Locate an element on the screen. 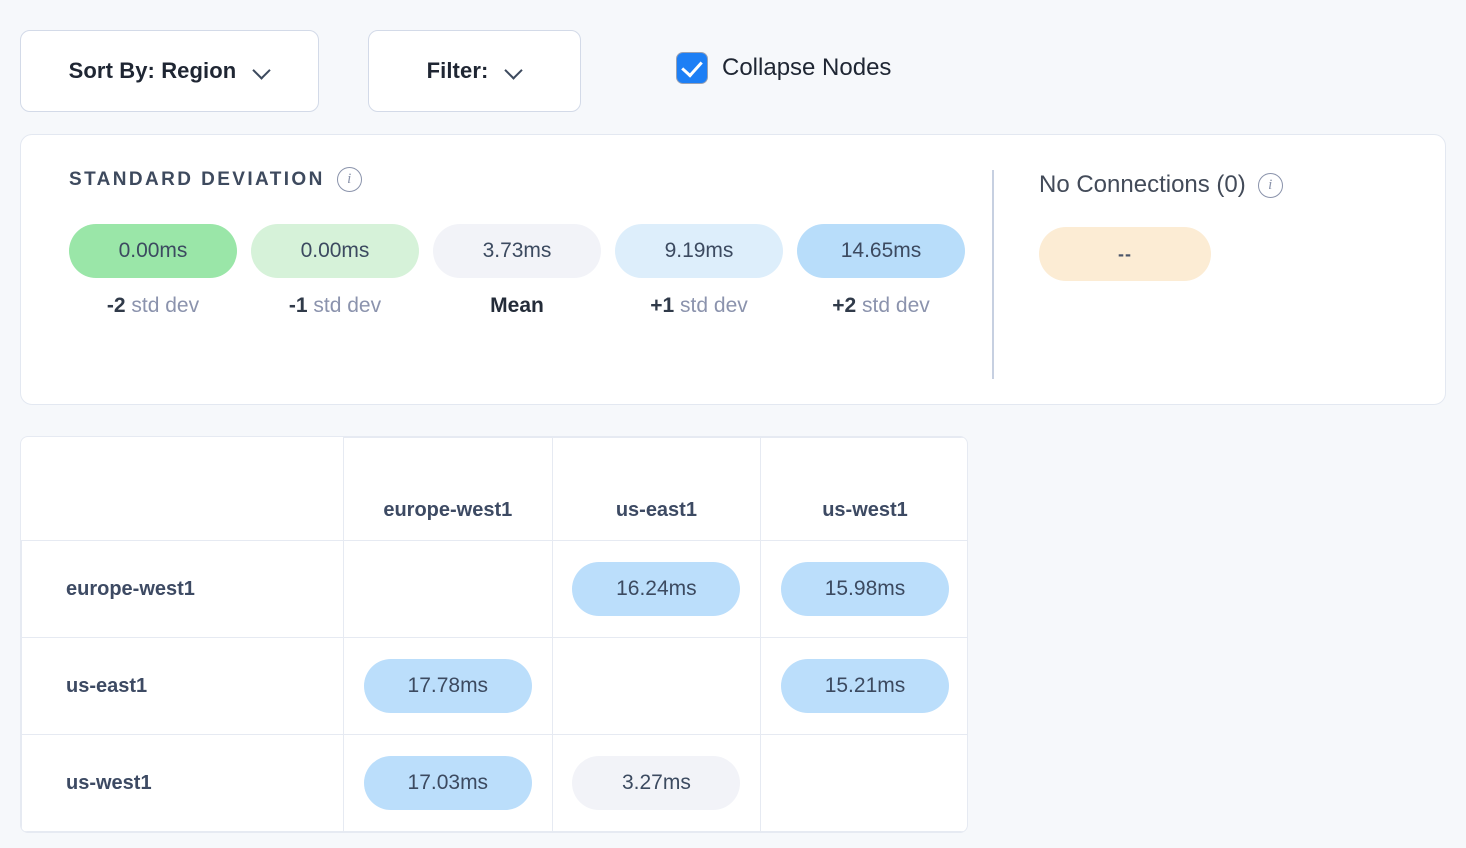 This screenshot has height=848, width=1466. matrix-cell-inner: 3.27ms is located at coordinates (657, 783).